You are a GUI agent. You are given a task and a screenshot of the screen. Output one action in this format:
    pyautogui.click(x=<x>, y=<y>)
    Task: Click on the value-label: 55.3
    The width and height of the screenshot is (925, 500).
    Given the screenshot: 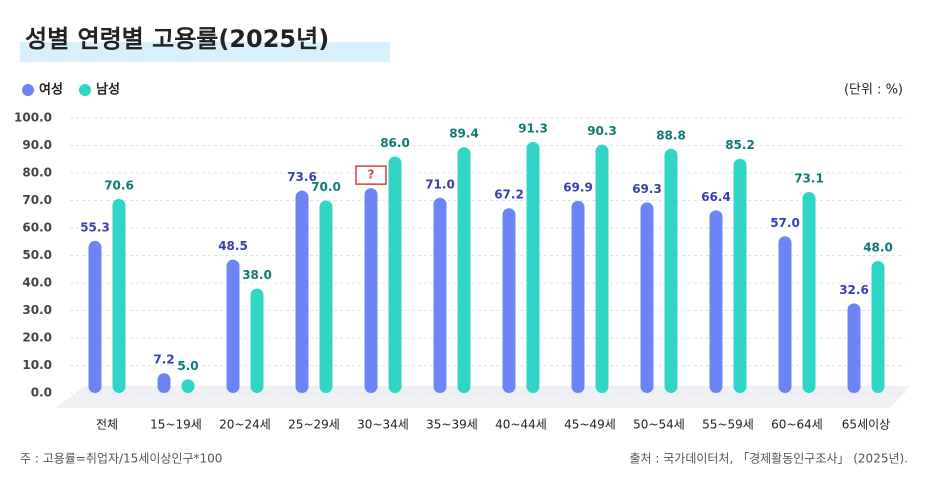 What is the action you would take?
    pyautogui.click(x=95, y=227)
    